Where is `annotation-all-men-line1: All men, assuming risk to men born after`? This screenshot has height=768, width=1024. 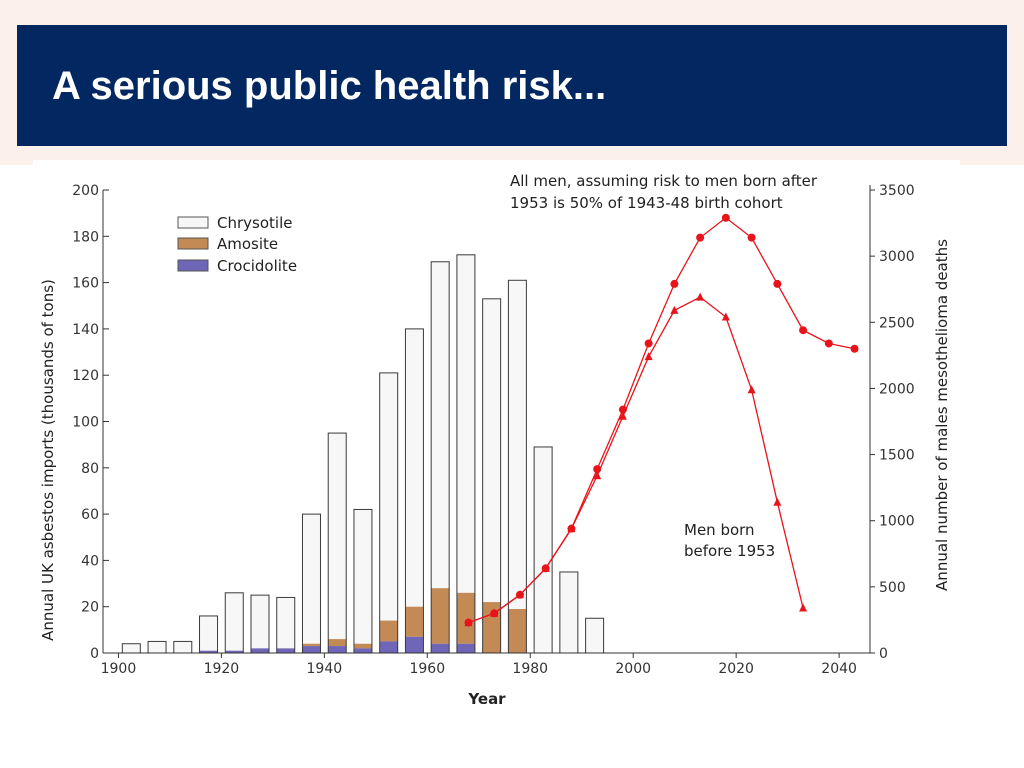
annotation-all-men-line1: All men, assuming risk to men born after is located at coordinates (664, 181).